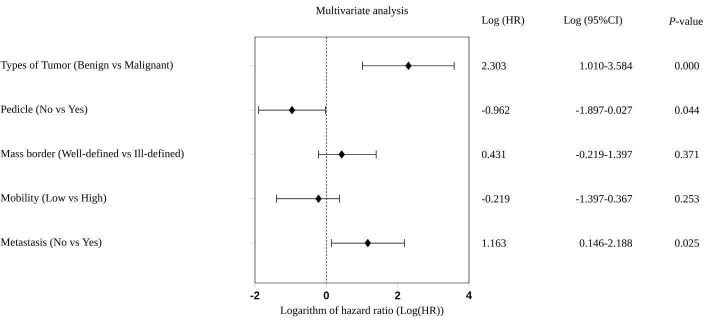  I want to click on data-label: -0.962, so click(496, 110).